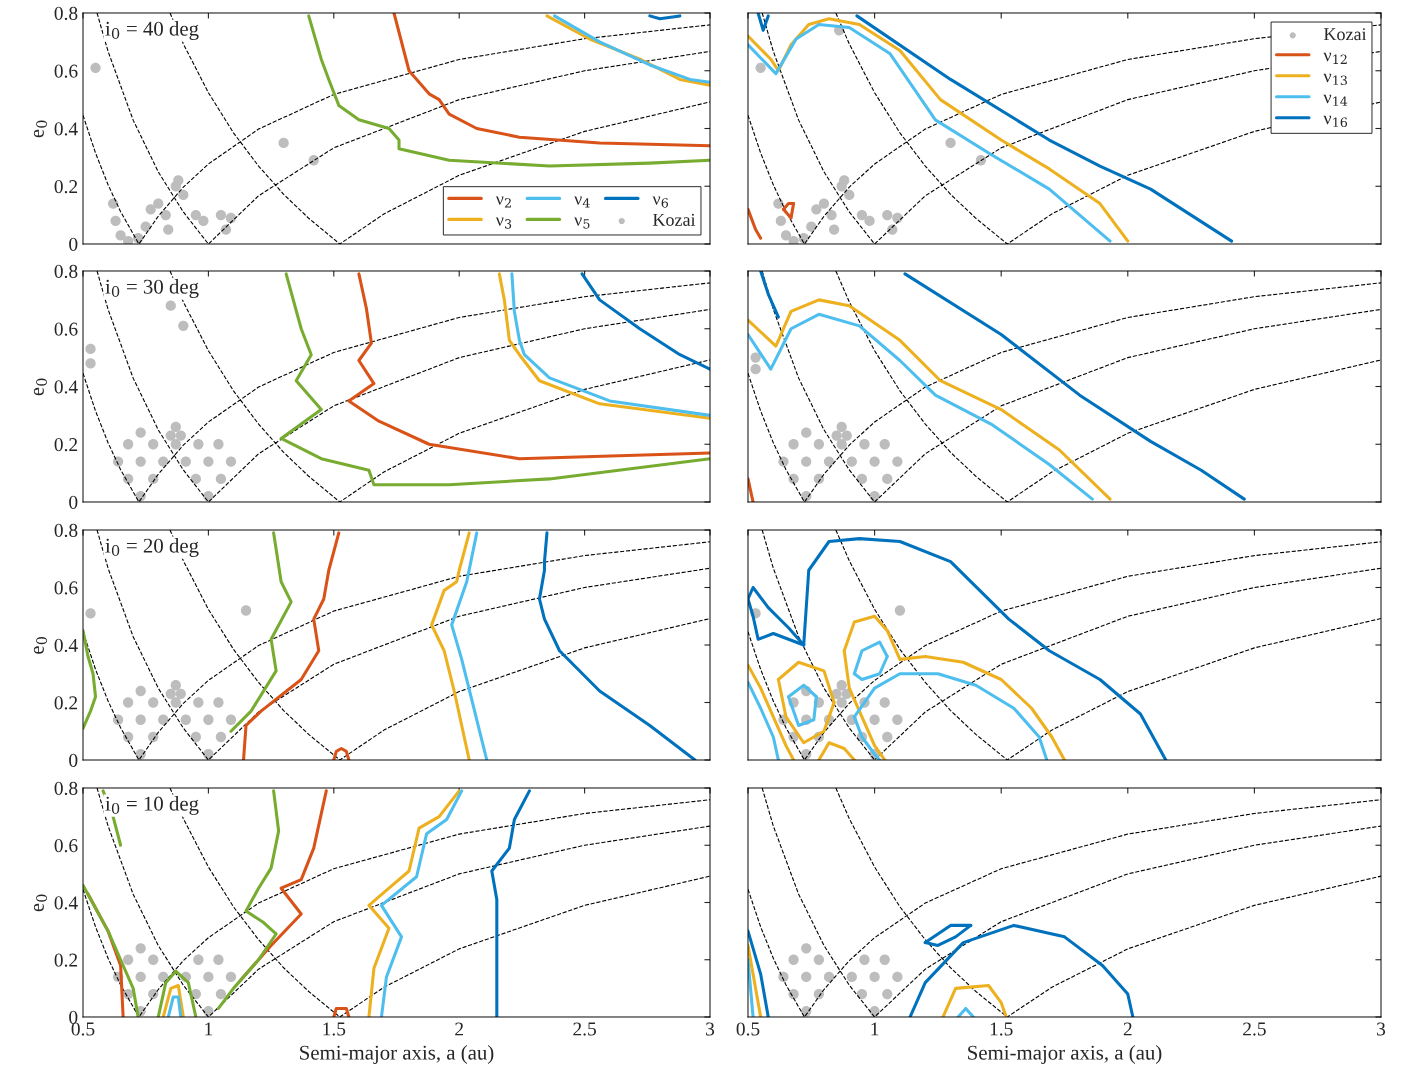 The image size is (1417, 1091). What do you see at coordinates (660, 202) in the screenshot?
I see `legend-label: ν$_{6}$` at bounding box center [660, 202].